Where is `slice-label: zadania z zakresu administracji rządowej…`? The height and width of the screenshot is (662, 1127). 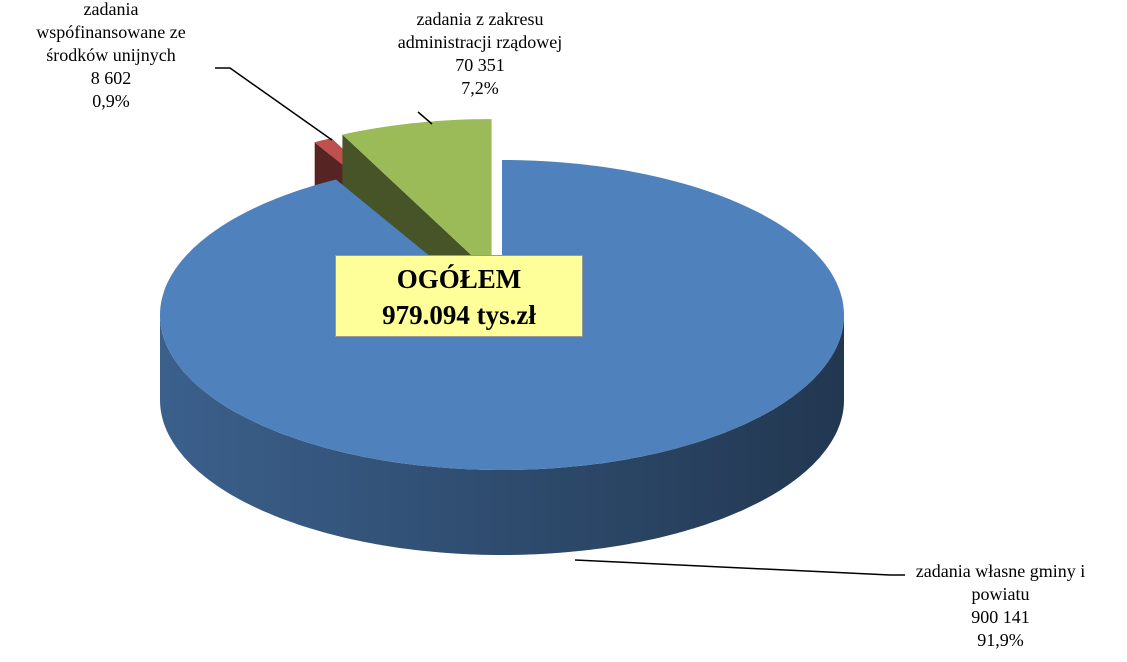
slice-label: zadania z zakresu administracji rządowej… is located at coordinates (480, 54).